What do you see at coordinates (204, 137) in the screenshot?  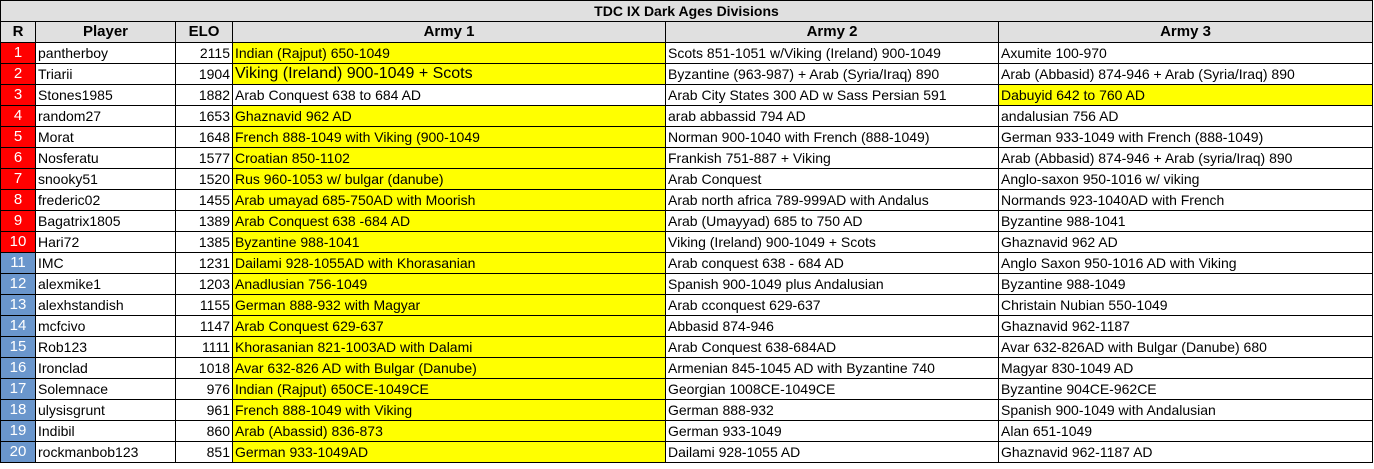 I see `elo-cell: 1648` at bounding box center [204, 137].